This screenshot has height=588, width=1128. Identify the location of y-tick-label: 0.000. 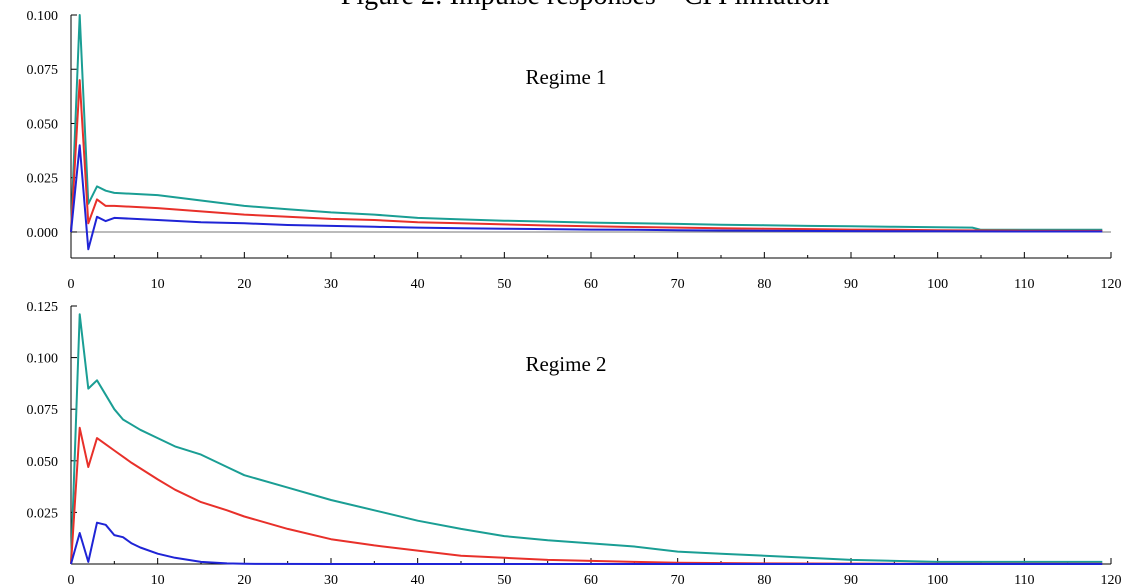
(43, 233).